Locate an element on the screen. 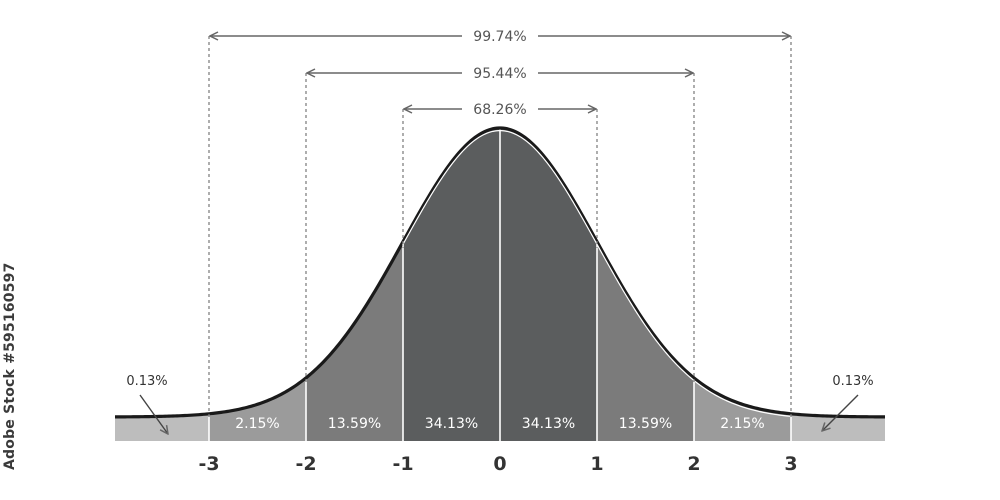  sd-tick-label: 0 is located at coordinates (499, 464).